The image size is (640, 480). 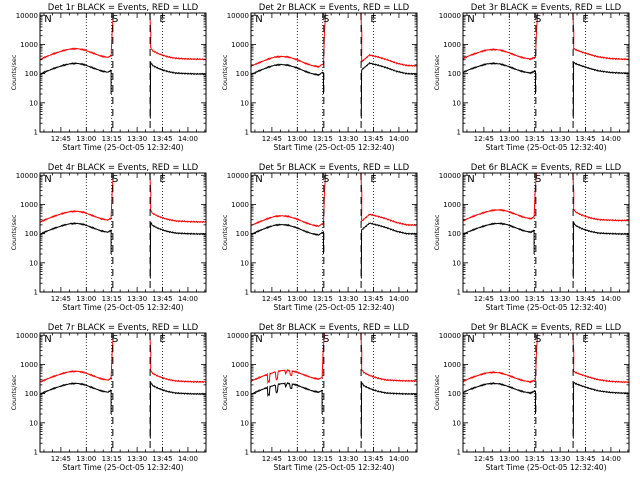 I want to click on panel-title: Det 8r BLACK = Events, RED = LLD, so click(x=334, y=328).